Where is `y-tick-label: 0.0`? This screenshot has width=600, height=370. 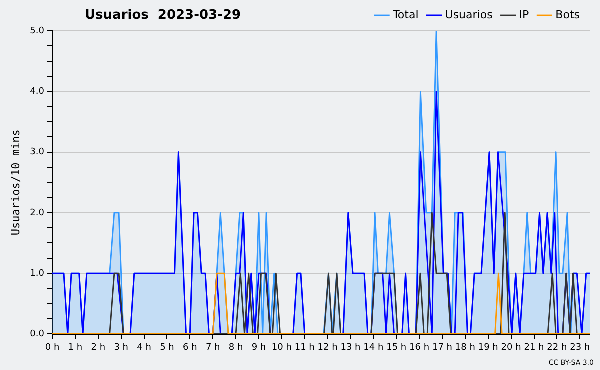 y-tick-label: 0.0 is located at coordinates (37, 335).